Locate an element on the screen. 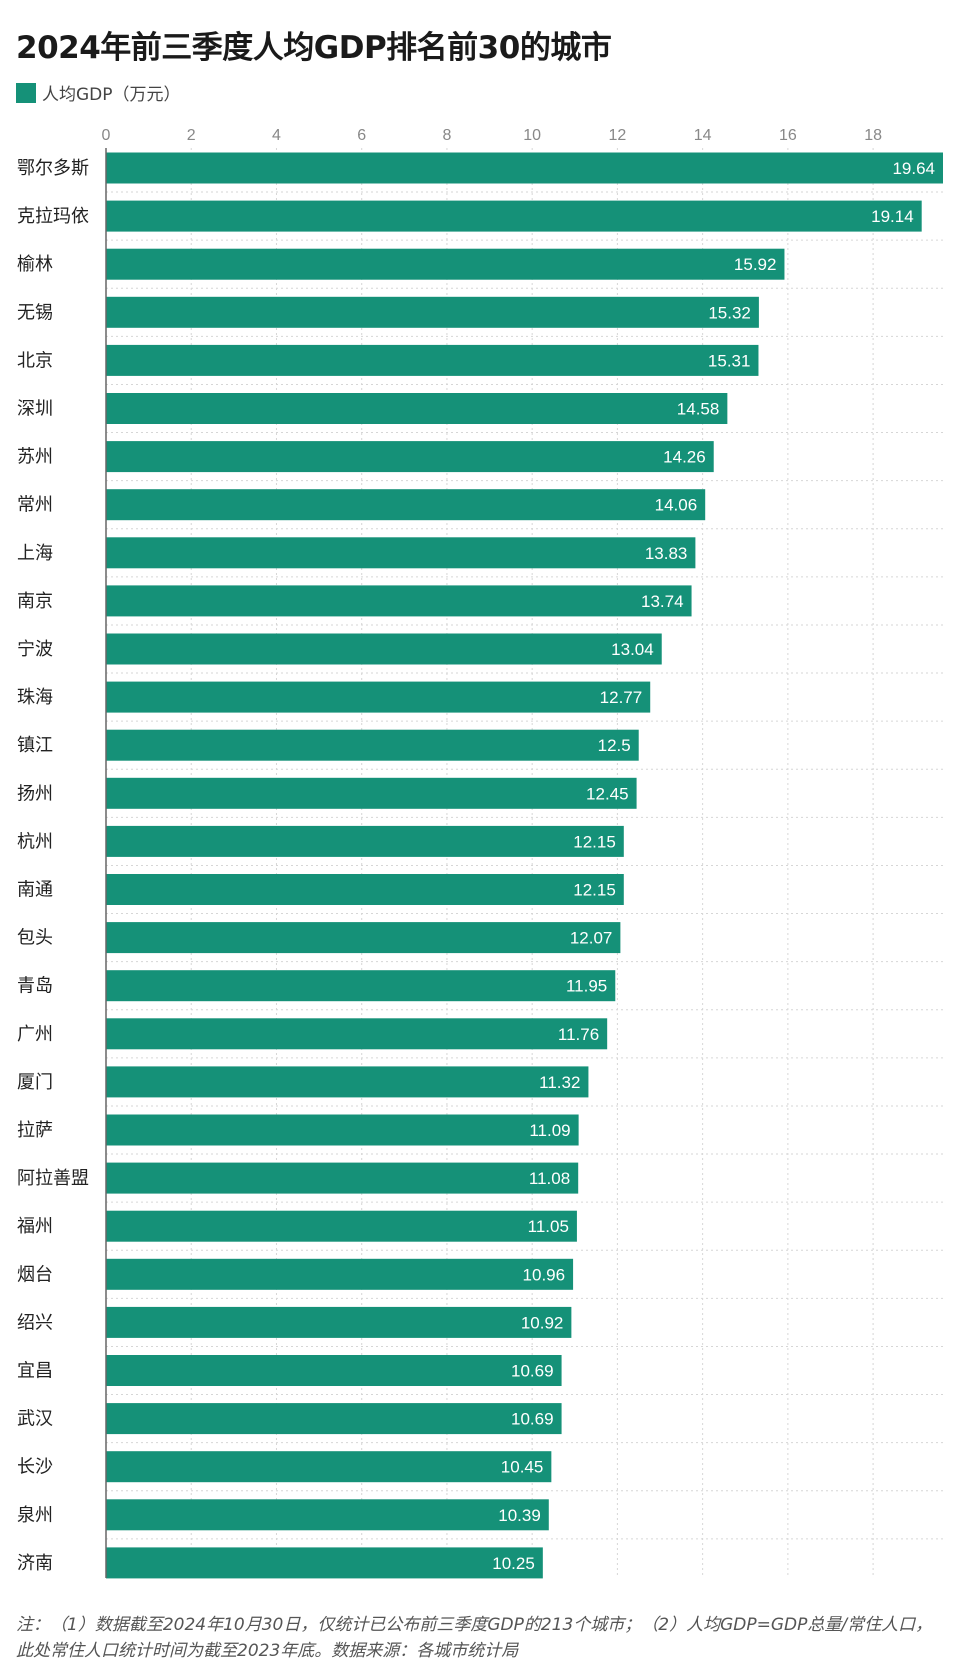 This screenshot has width=960, height=1666. value-label: 11.95 is located at coordinates (586, 986).